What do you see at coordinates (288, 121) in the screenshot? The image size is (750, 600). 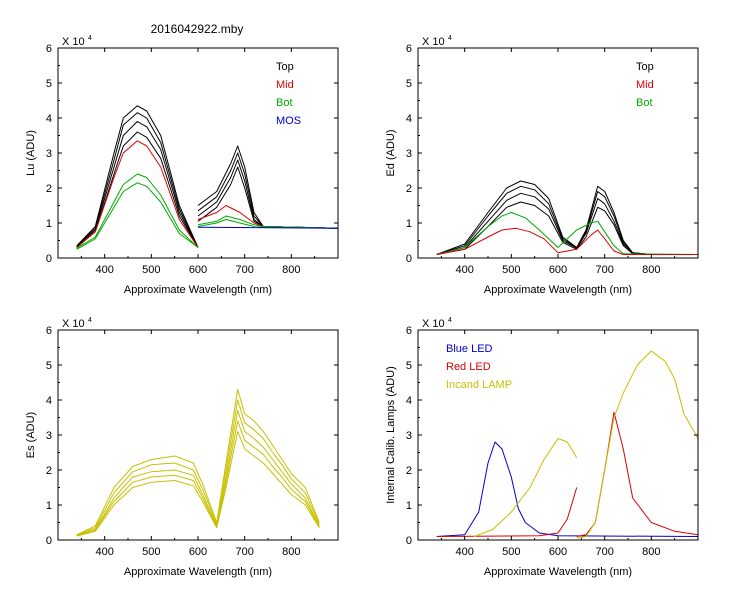 I see `legend-entry: MOS` at bounding box center [288, 121].